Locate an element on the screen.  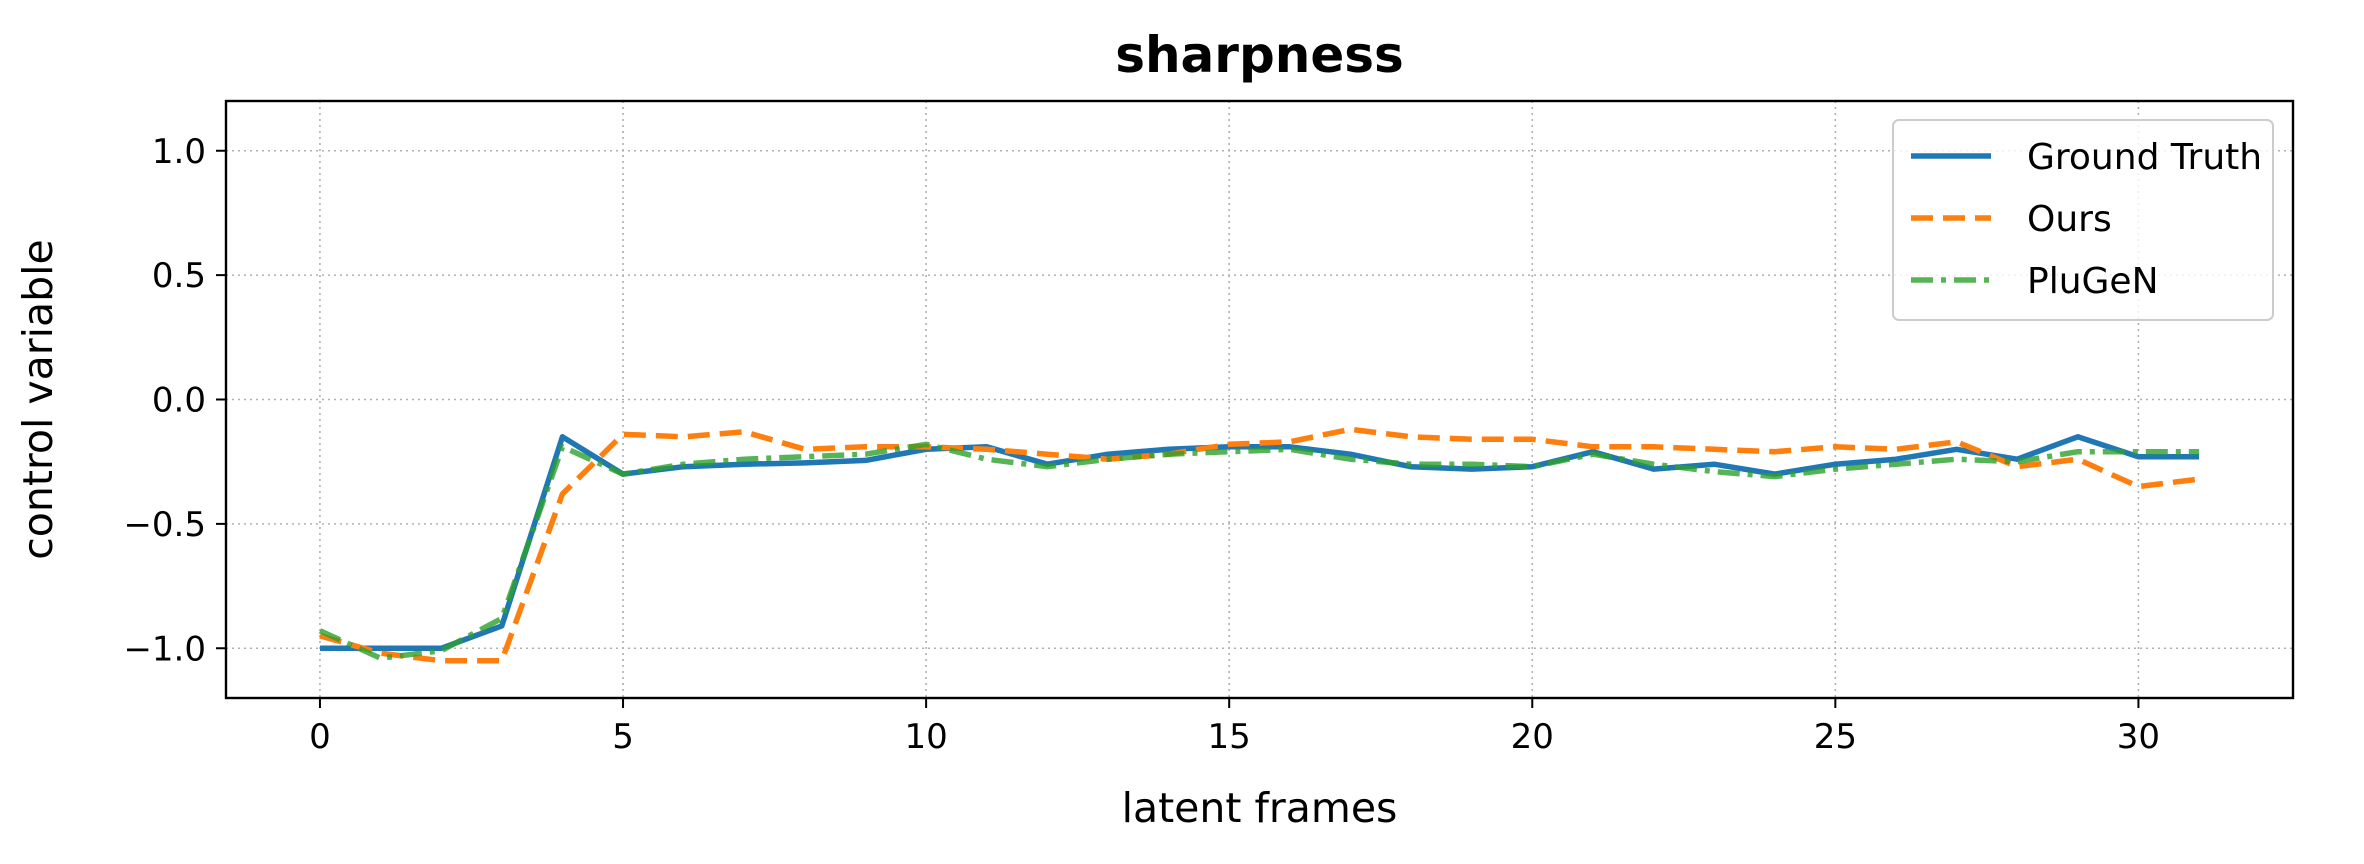
x-tick-label: 0 is located at coordinates (320, 737).